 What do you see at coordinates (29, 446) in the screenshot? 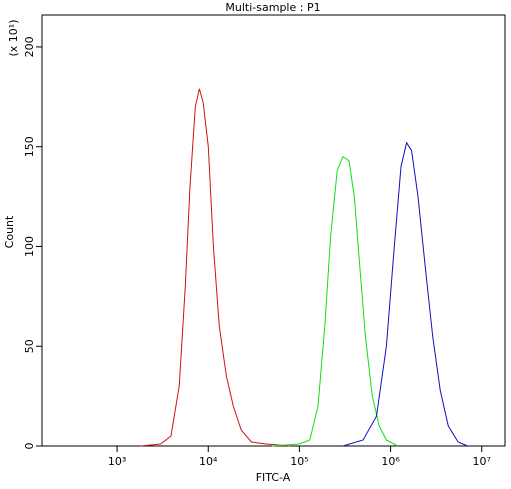
I see `y-tick-label: 0` at bounding box center [29, 446].